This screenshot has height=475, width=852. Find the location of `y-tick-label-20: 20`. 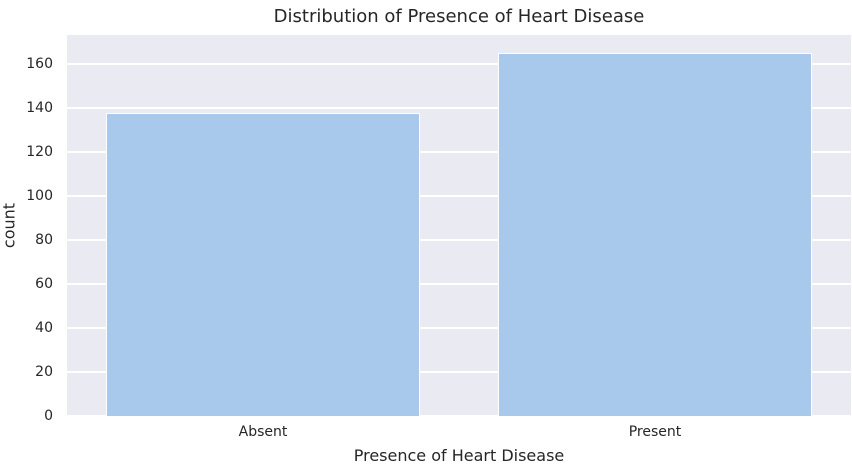

y-tick-label-20: 20 is located at coordinates (44, 372).